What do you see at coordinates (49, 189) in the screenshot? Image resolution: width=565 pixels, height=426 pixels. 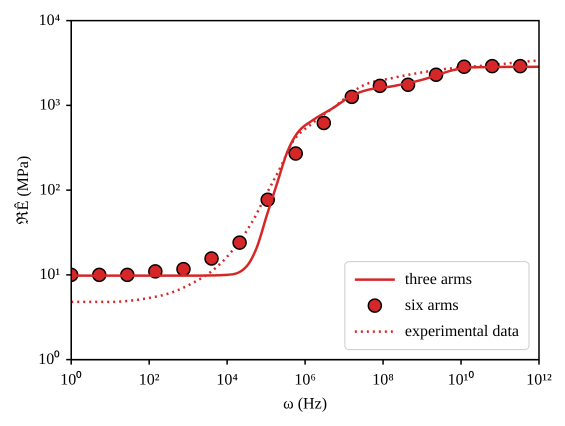 I see `y-tick-label: 10²` at bounding box center [49, 189].